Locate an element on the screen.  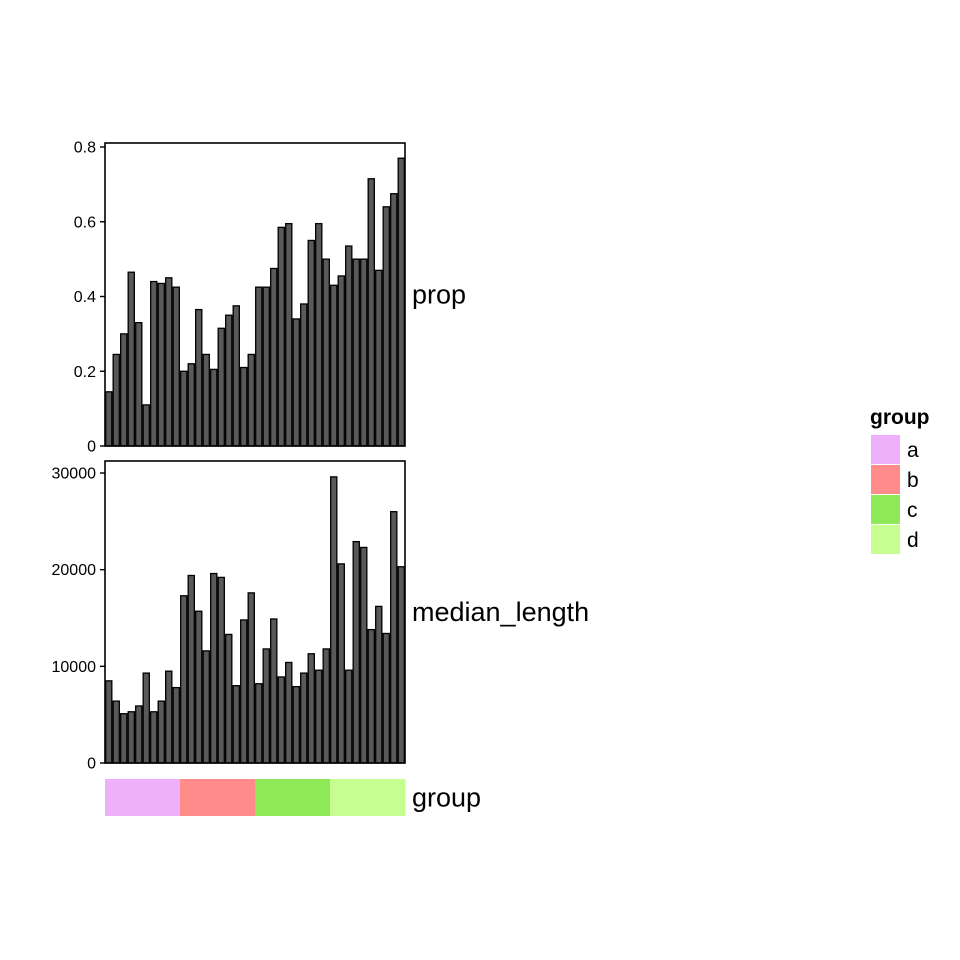
group-strip: group is located at coordinates (293, 797).